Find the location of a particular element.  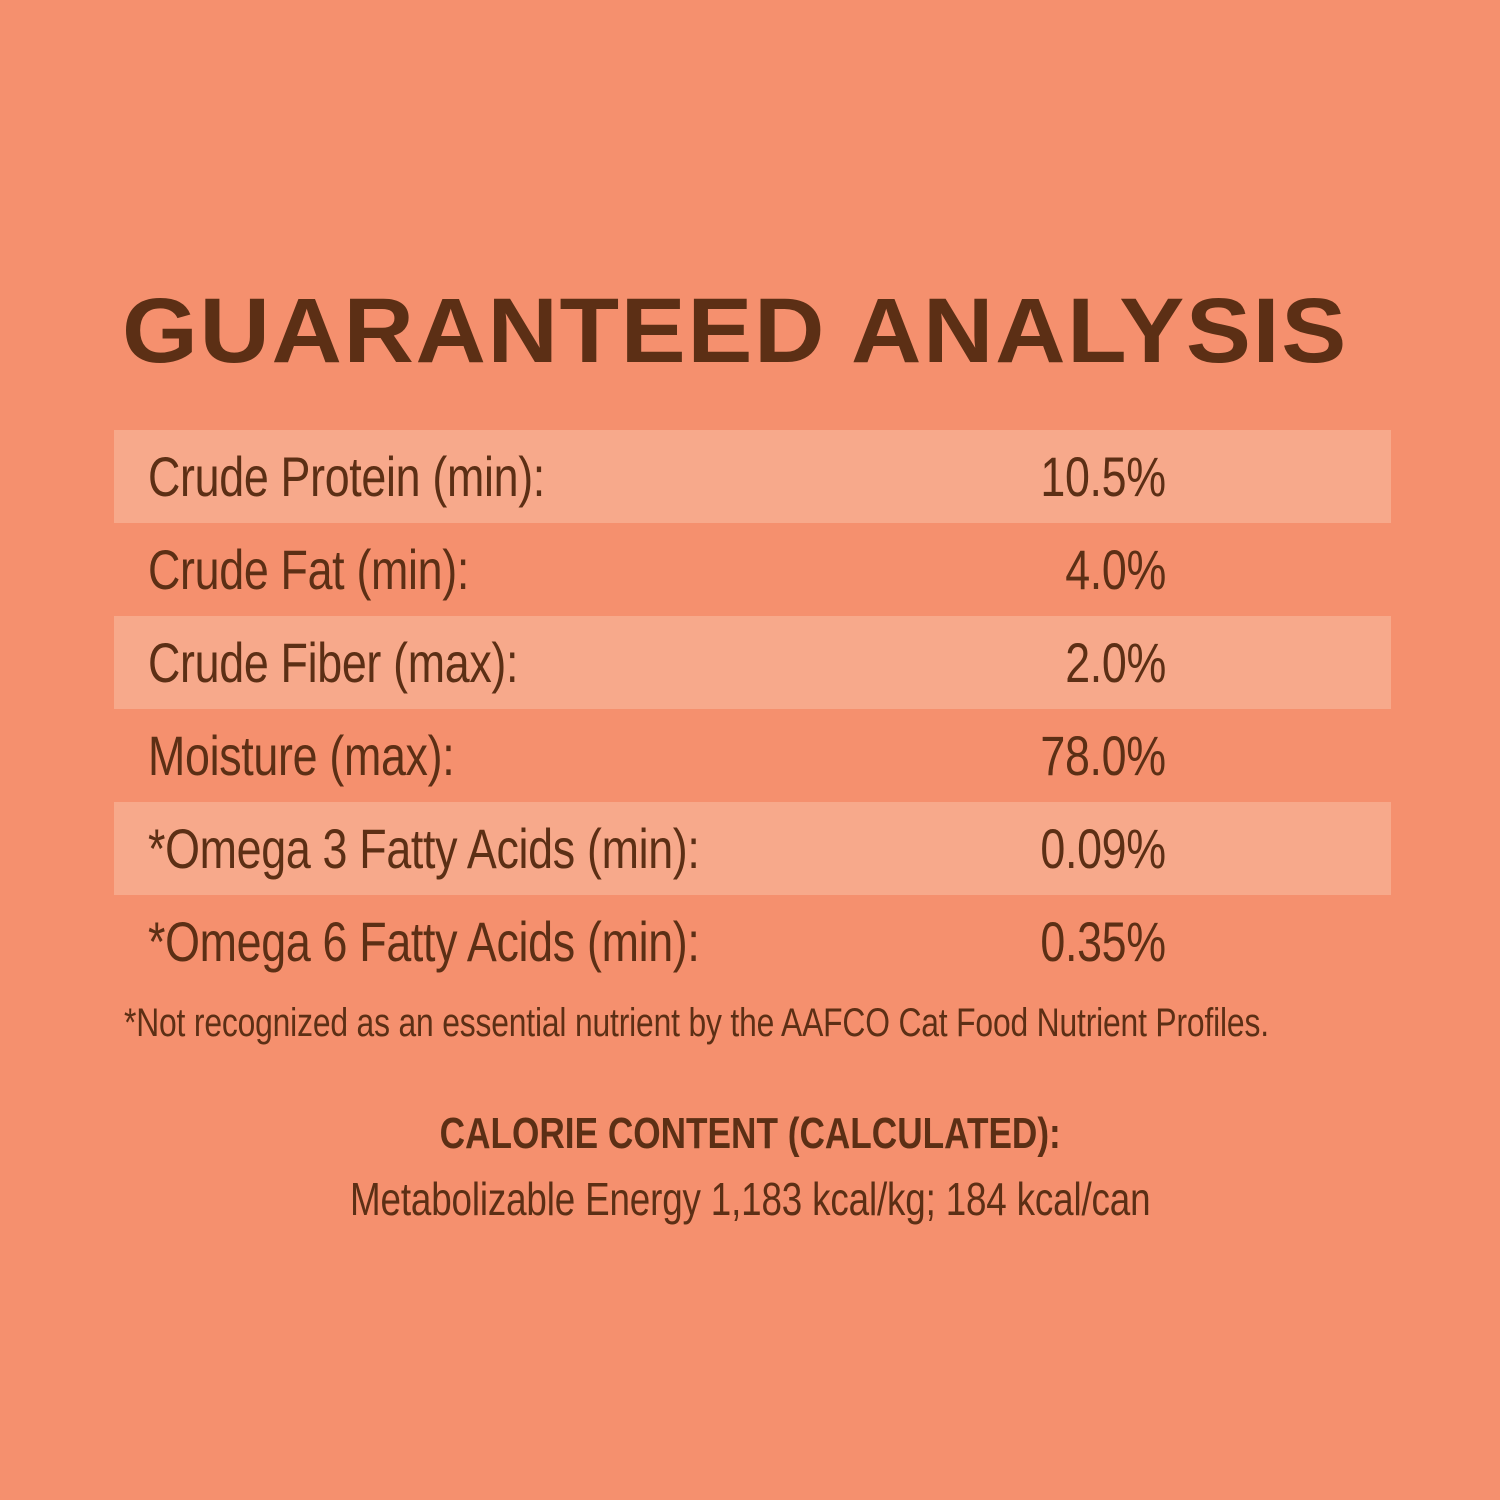

table-row: Crude Fiber (max): 2.0% is located at coordinates (752, 662).